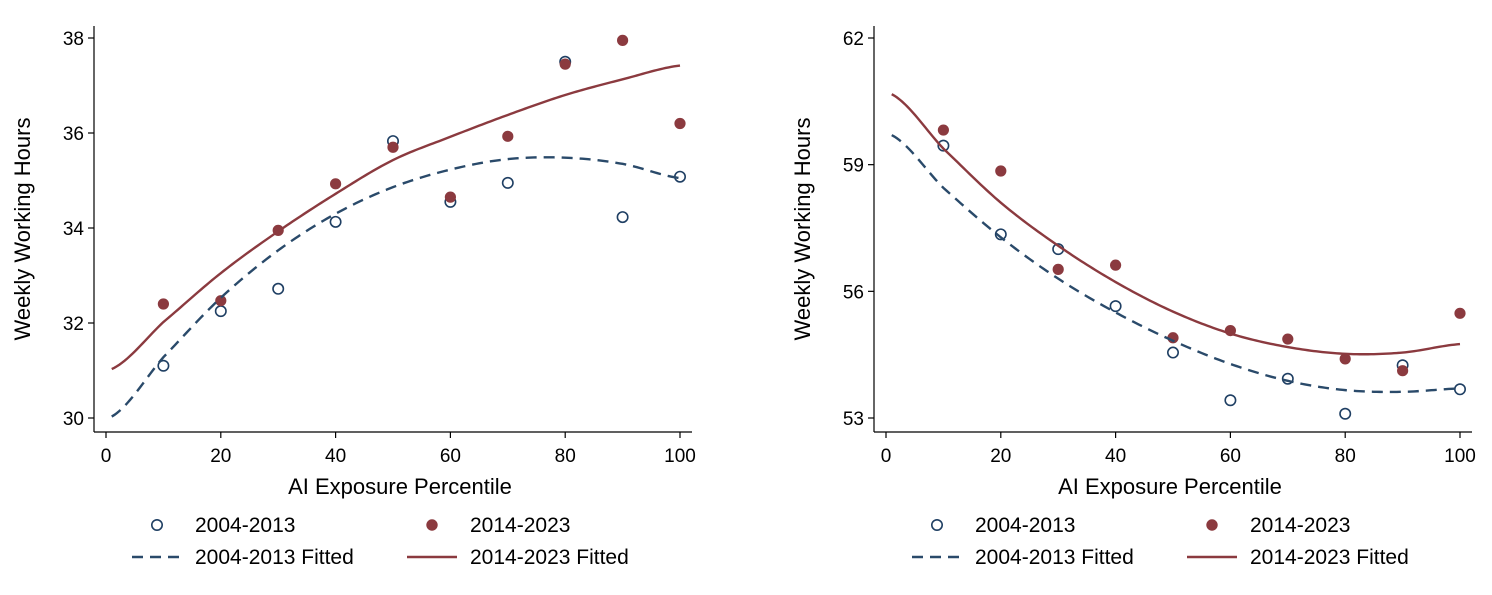 The width and height of the screenshot is (1492, 595). What do you see at coordinates (73, 134) in the screenshot?
I see `y-tick-label: 36` at bounding box center [73, 134].